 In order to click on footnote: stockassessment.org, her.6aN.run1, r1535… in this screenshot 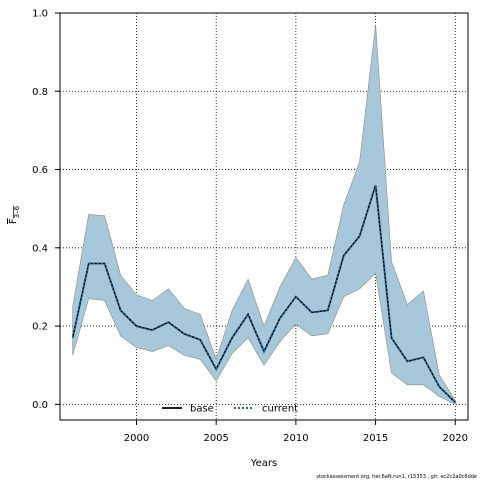, I will do `click(396, 477)`.